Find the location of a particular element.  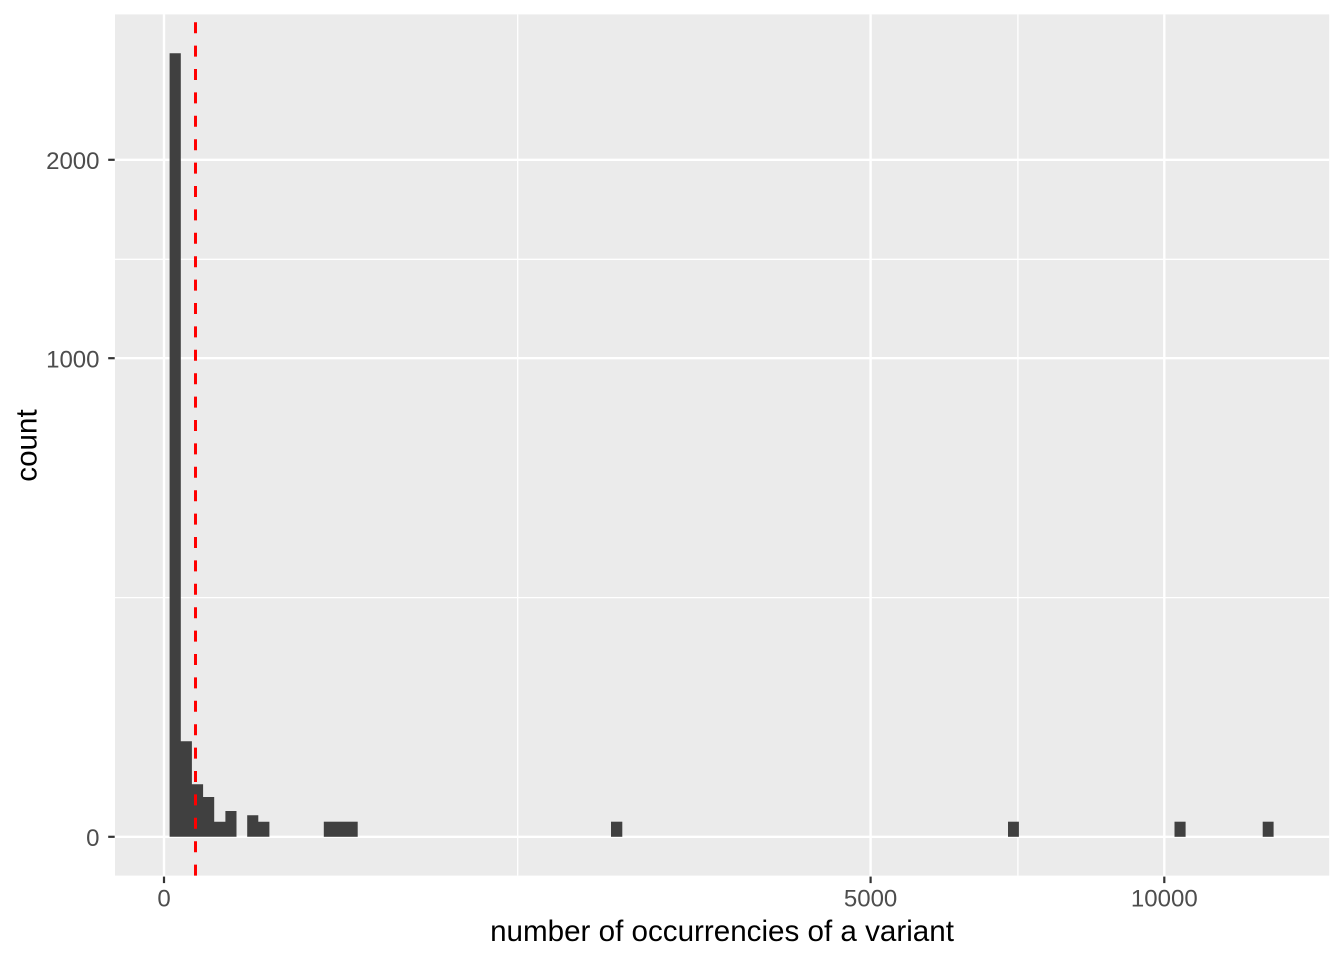

svg-text: 2000 is located at coordinates (72, 161).